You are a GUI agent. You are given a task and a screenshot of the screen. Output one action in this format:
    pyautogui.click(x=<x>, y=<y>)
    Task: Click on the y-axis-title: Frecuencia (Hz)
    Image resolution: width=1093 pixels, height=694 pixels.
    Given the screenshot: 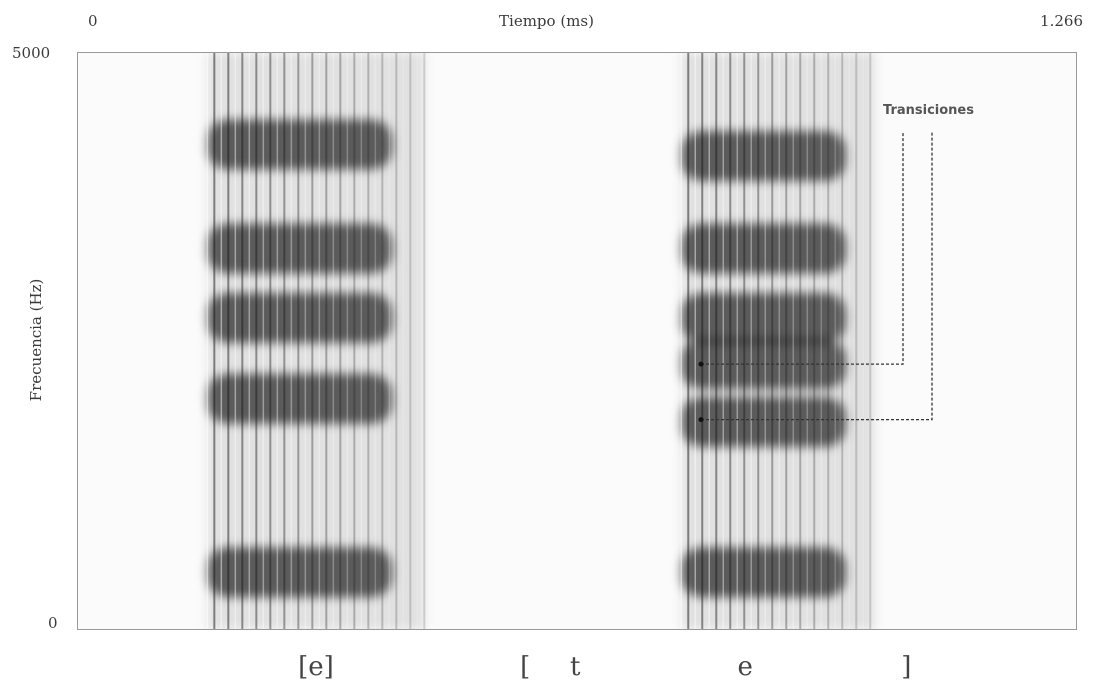 What is the action you would take?
    pyautogui.click(x=36, y=340)
    